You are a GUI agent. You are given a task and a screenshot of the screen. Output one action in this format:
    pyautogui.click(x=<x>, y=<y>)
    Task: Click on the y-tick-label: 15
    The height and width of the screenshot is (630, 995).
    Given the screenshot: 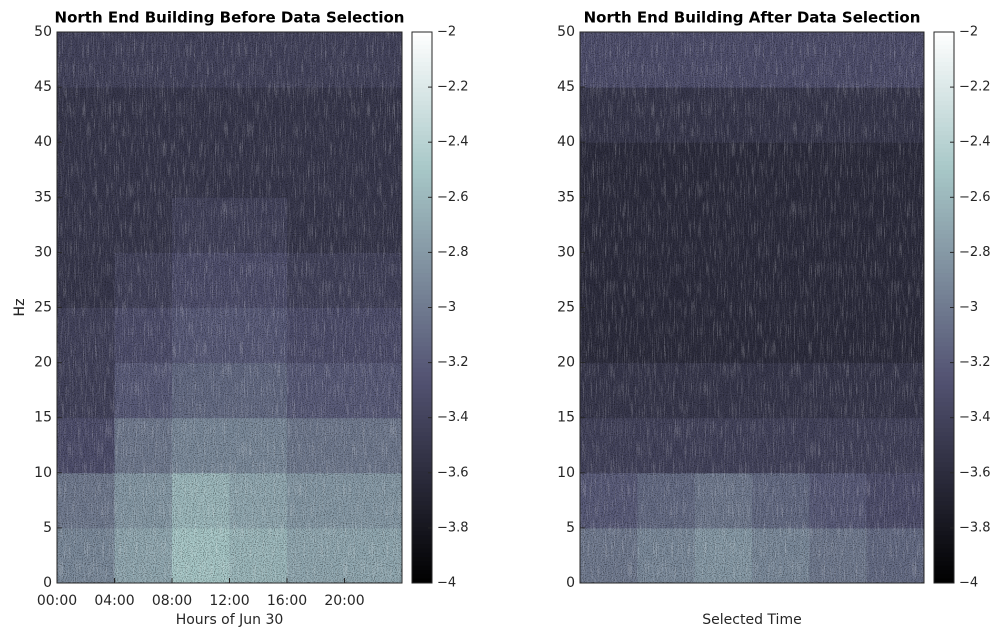 What is the action you would take?
    pyautogui.click(x=43, y=418)
    